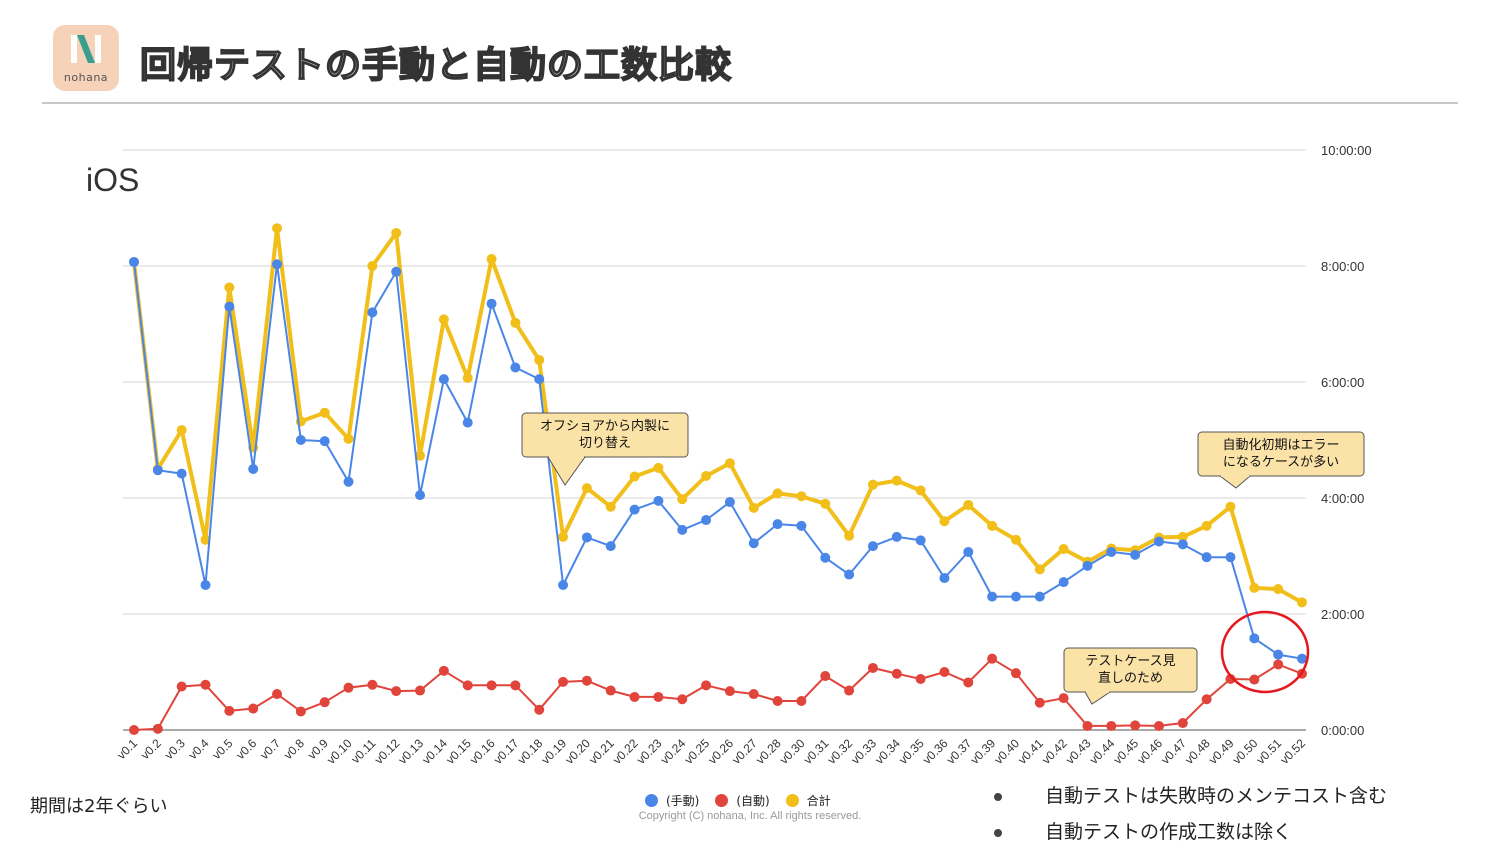 This screenshot has height=850, width=1500. What do you see at coordinates (601, 751) in the screenshot?
I see `x-tick-label: v0.21` at bounding box center [601, 751].